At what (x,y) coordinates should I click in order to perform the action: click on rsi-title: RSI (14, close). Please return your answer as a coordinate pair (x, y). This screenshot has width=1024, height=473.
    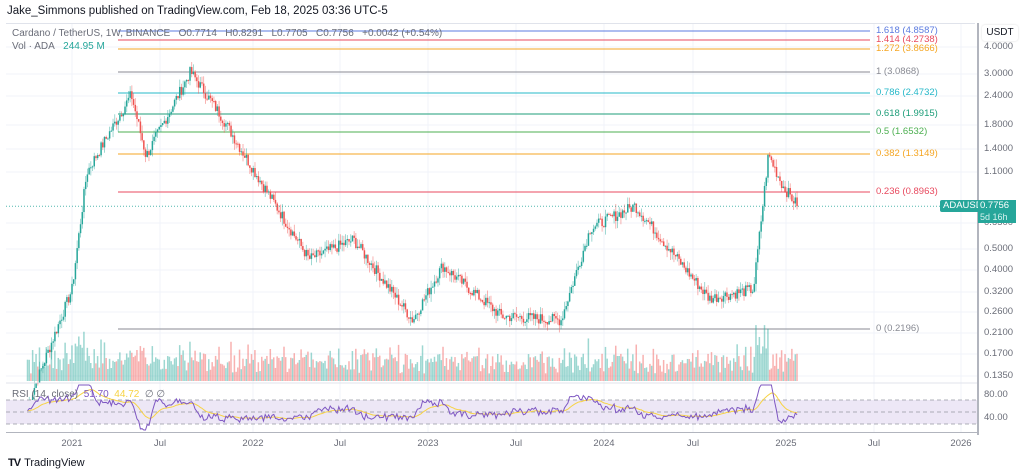
    Looking at the image, I should click on (45, 394).